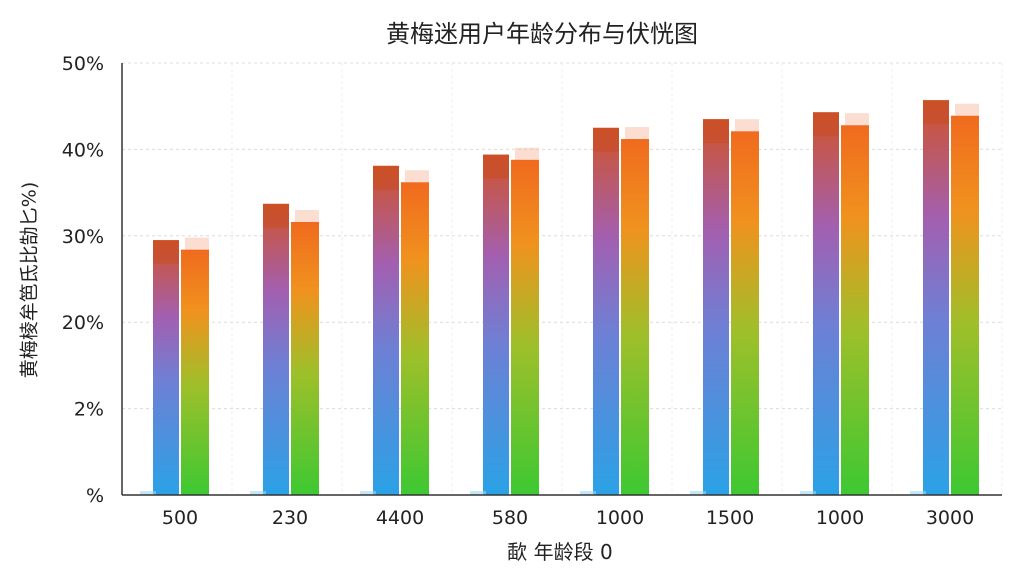 The width and height of the screenshot is (1024, 576). What do you see at coordinates (95, 496) in the screenshot?
I see `y-tick-label: %` at bounding box center [95, 496].